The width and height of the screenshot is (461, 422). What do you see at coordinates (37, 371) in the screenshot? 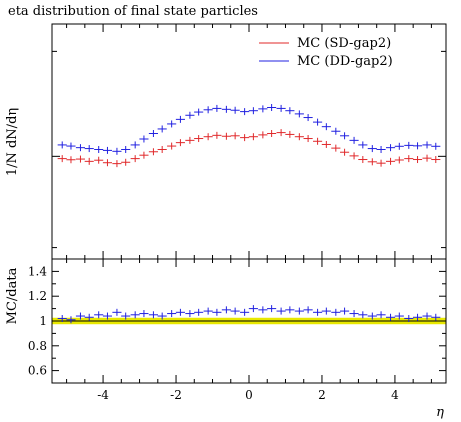
I see `y-tick-label: 0.6` at bounding box center [37, 371].